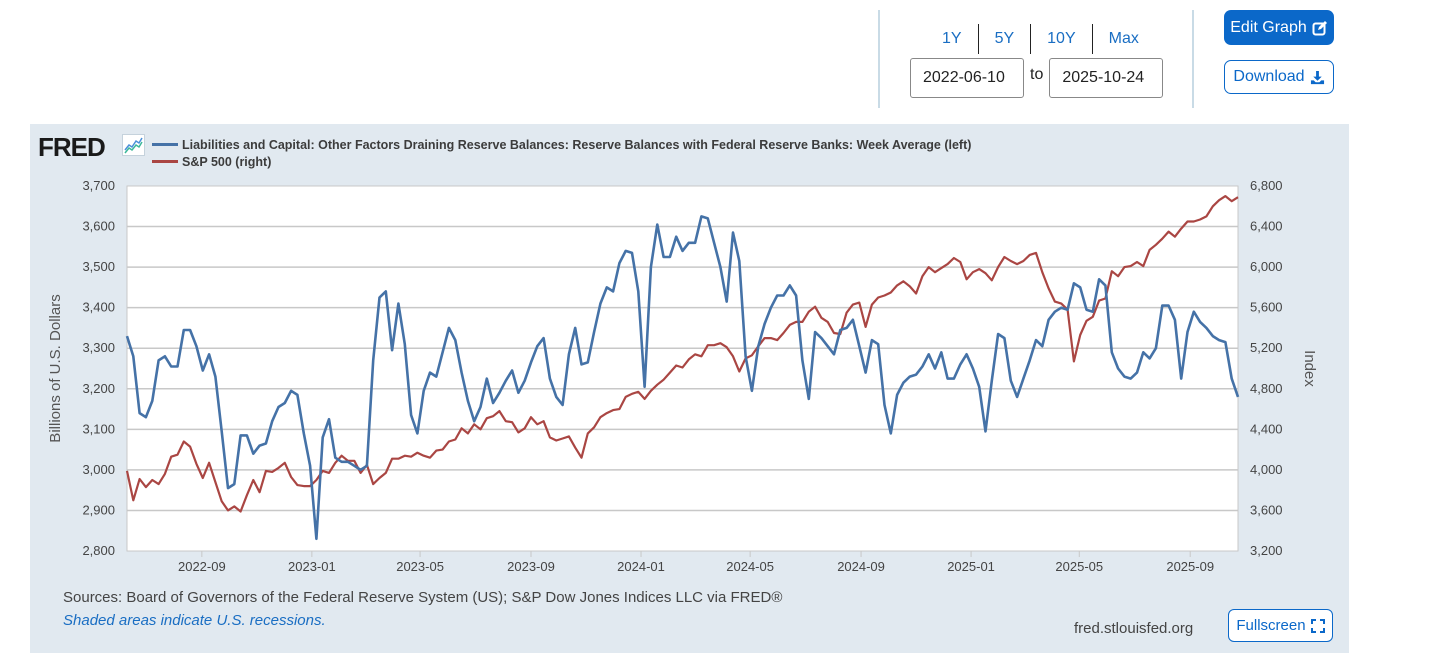 Image resolution: width=1446 pixels, height=653 pixels. What do you see at coordinates (98, 347) in the screenshot?
I see `left-tick-label: 3,300` at bounding box center [98, 347].